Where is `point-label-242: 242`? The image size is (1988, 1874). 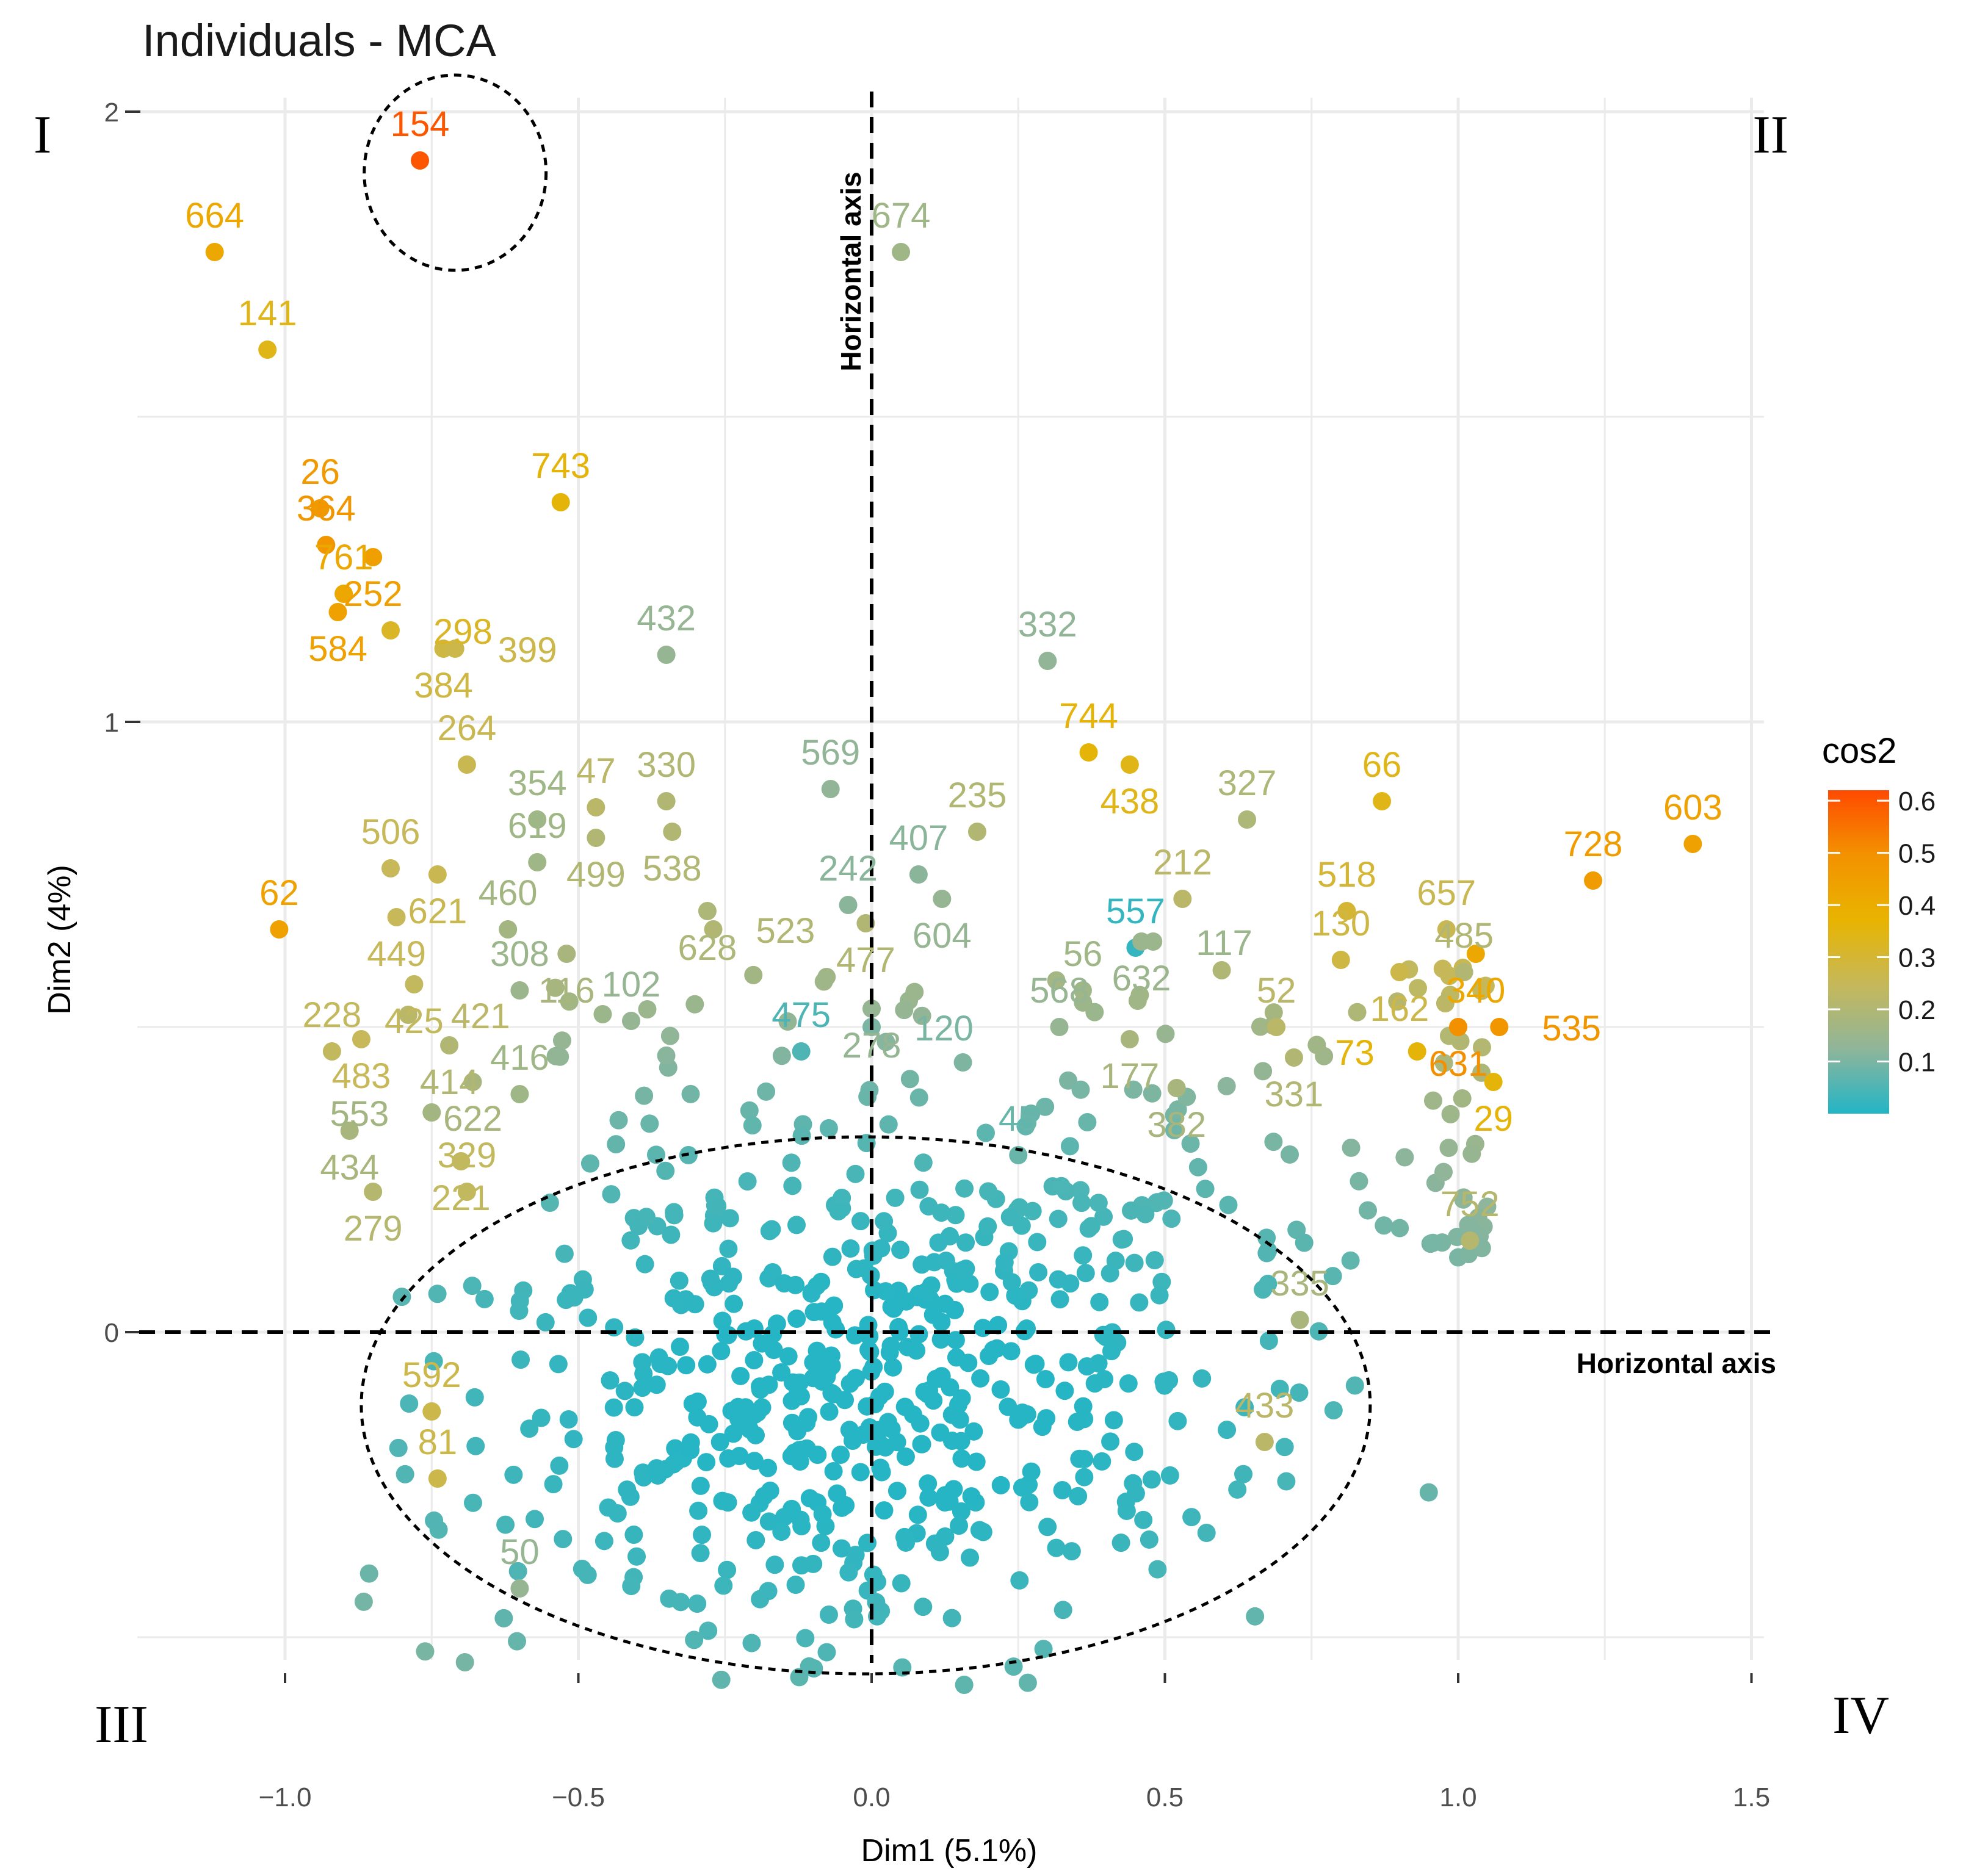
point-label-242: 242 is located at coordinates (849, 868).